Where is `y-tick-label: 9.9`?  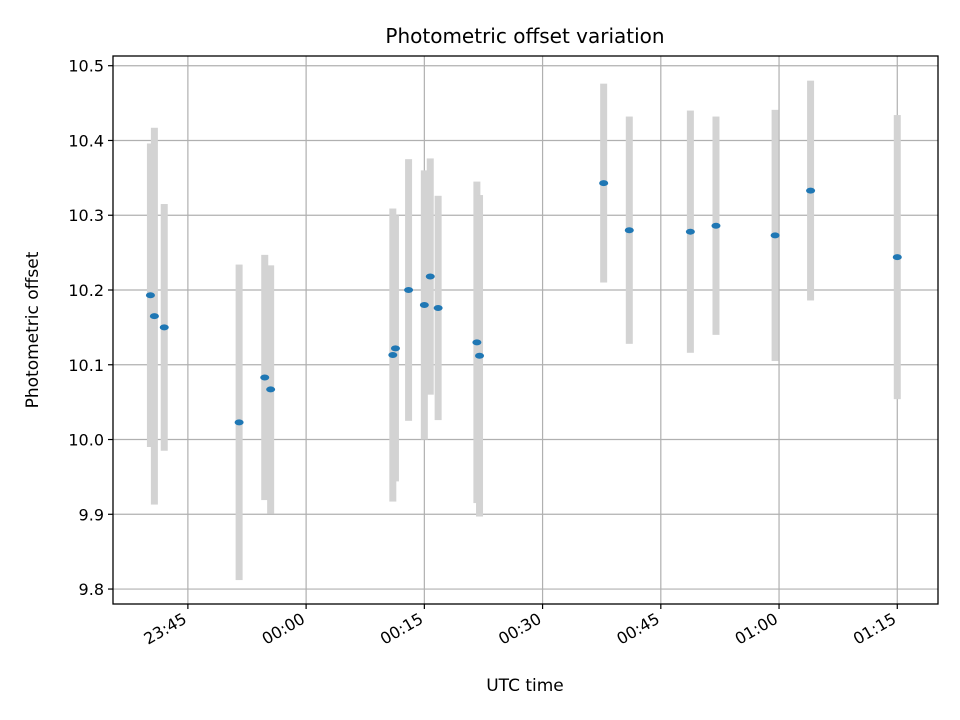 y-tick-label: 9.9 is located at coordinates (91, 514).